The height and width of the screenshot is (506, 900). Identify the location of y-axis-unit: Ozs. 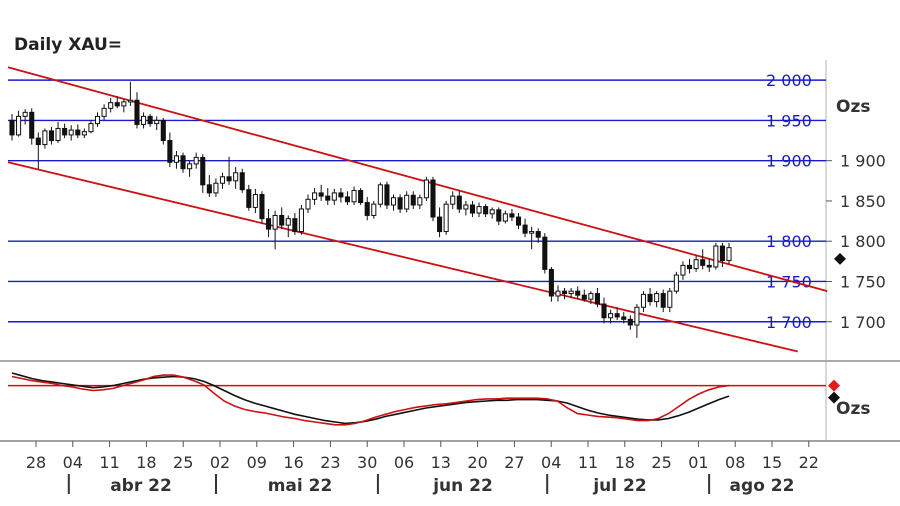
(853, 107).